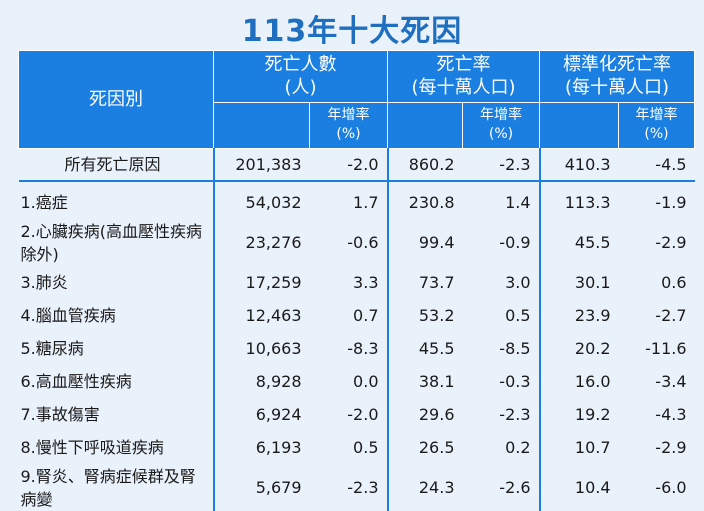 Image resolution: width=704 pixels, height=511 pixels. I want to click on header-deaths: 死亡人數 (人), so click(300, 76).